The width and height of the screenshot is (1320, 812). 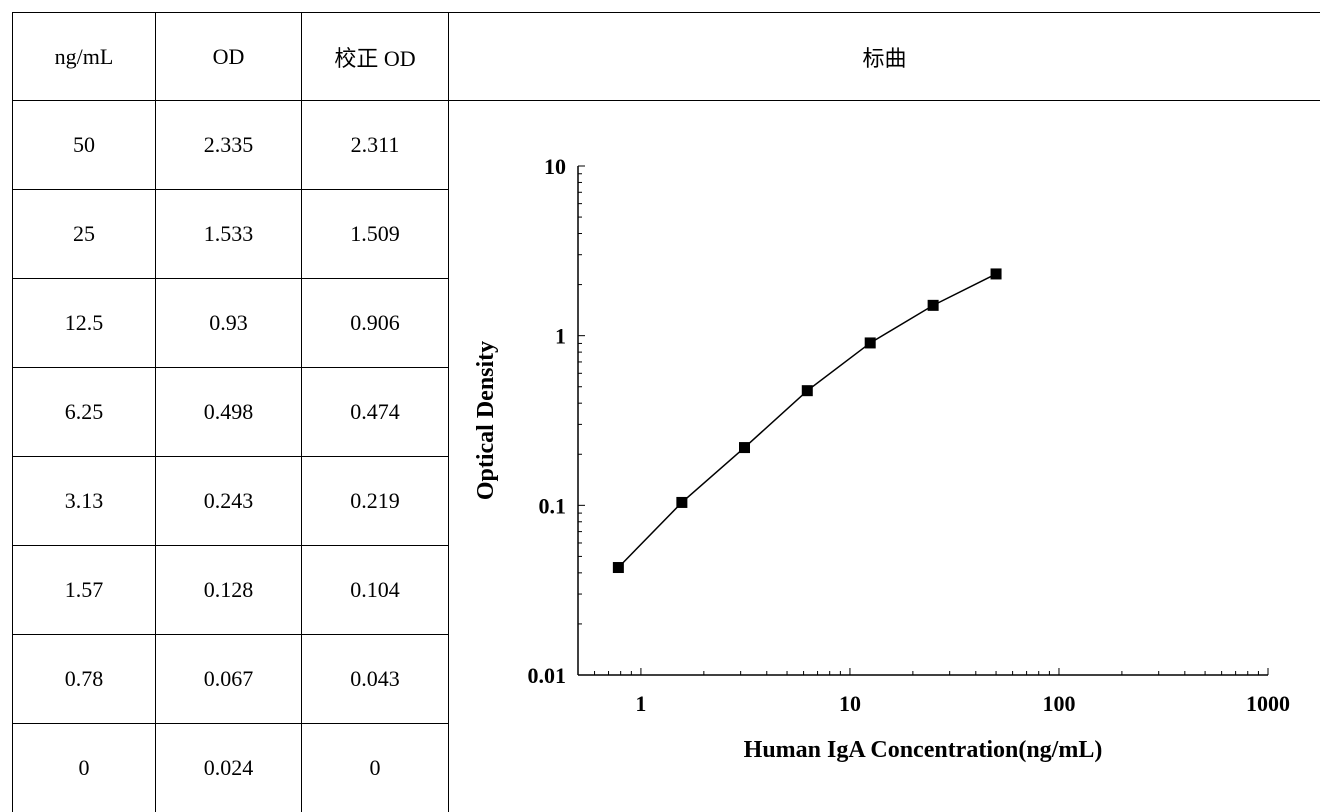 I want to click on cell-concentration: 1.57, so click(x=84, y=590).